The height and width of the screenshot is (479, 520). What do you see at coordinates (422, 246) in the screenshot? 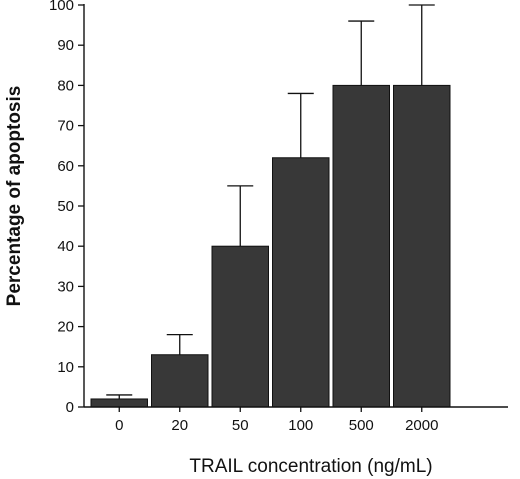
I see `bar-2000` at bounding box center [422, 246].